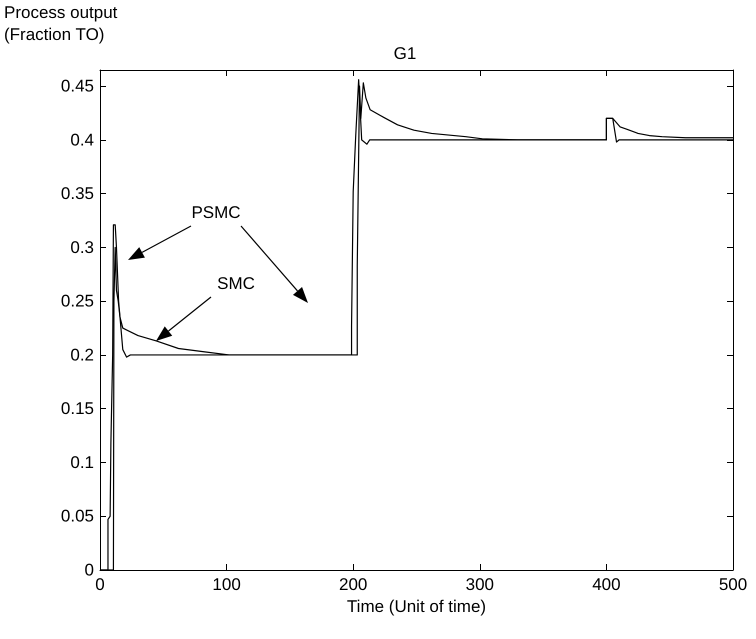  Describe the element at coordinates (606, 584) in the screenshot. I see `x-tick-label: 400` at that location.